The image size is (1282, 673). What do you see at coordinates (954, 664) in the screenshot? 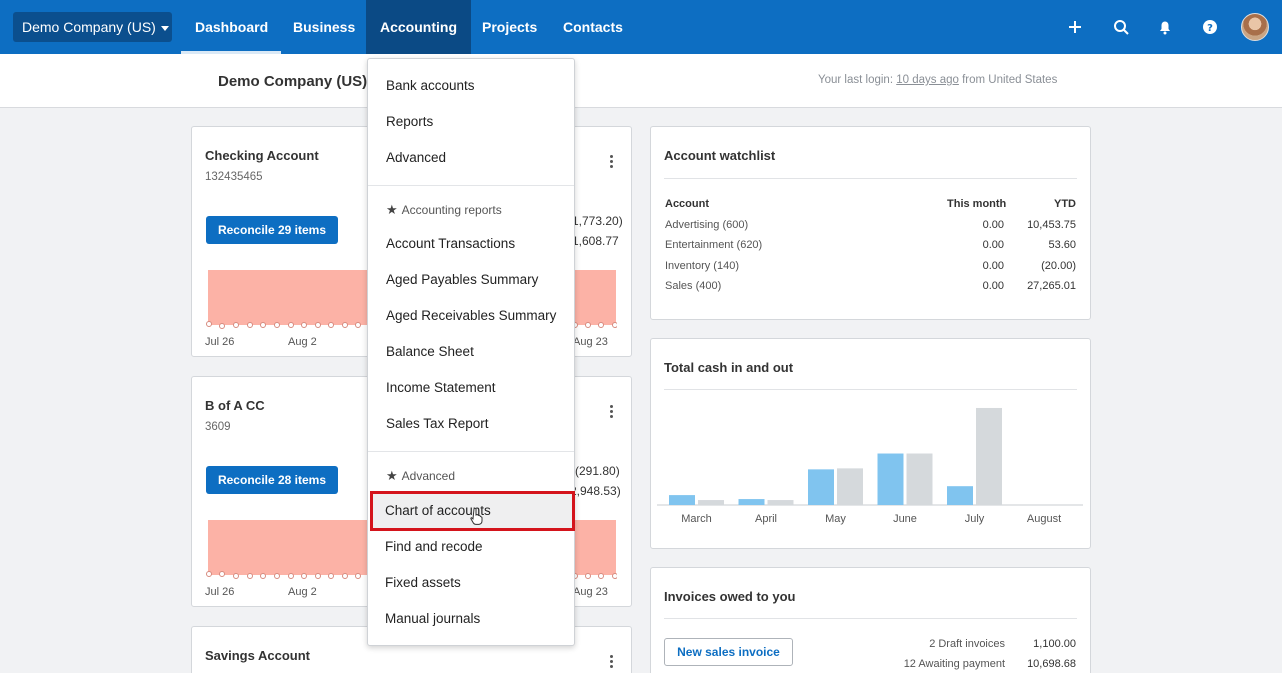
I see `awaiting-payment-link: 12 Awaiting payment` at bounding box center [954, 664].